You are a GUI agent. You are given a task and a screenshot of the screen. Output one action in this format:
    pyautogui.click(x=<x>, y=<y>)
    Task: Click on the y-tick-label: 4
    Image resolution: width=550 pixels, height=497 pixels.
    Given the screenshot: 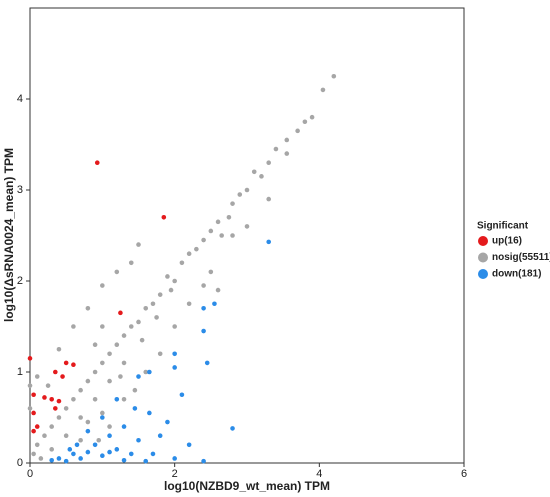 What is the action you would take?
    pyautogui.click(x=20, y=99)
    